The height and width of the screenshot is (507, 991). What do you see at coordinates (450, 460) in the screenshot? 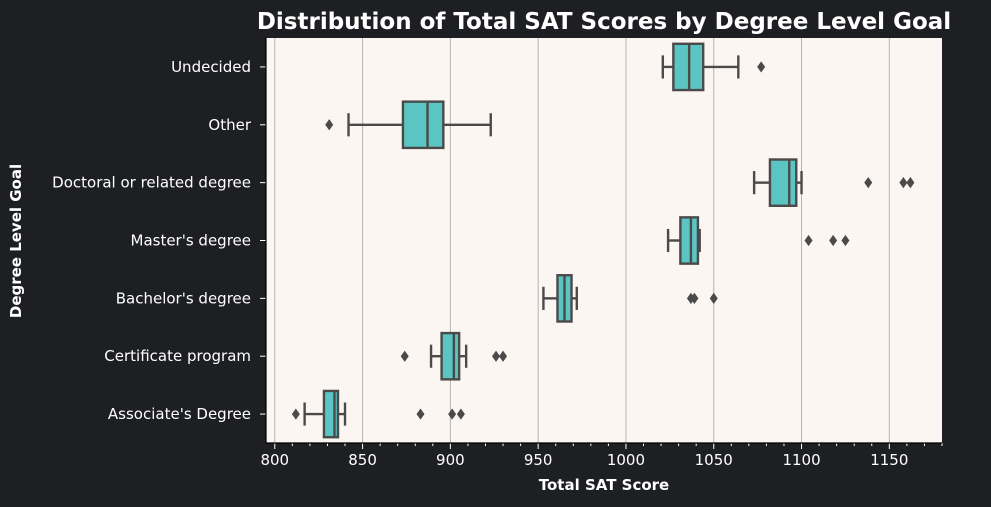
I see `x-tick-label: 900` at bounding box center [450, 460].